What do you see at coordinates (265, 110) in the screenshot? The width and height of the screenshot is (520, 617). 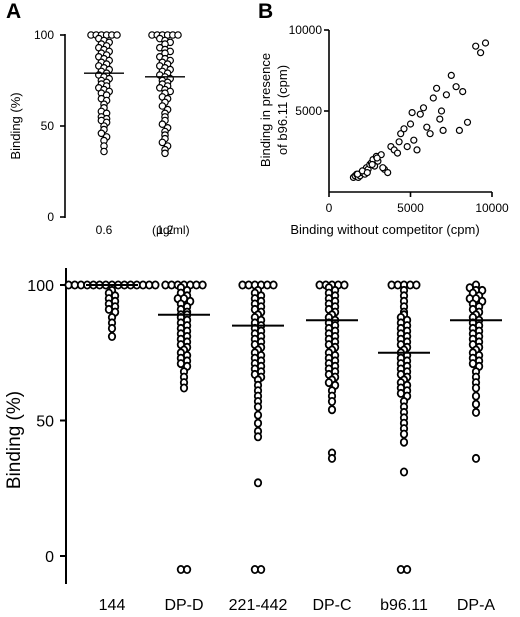 I see `panel-b-y-axis-title-line1: Binding in presence` at bounding box center [265, 110].